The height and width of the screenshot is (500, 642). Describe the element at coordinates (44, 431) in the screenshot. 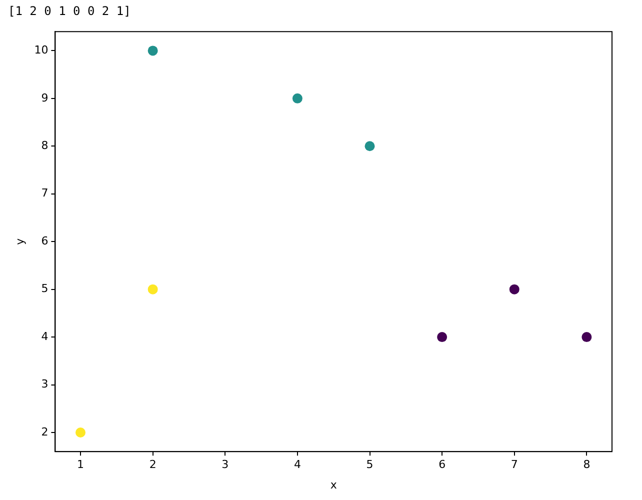

I see `y-tick-label: 2` at that location.